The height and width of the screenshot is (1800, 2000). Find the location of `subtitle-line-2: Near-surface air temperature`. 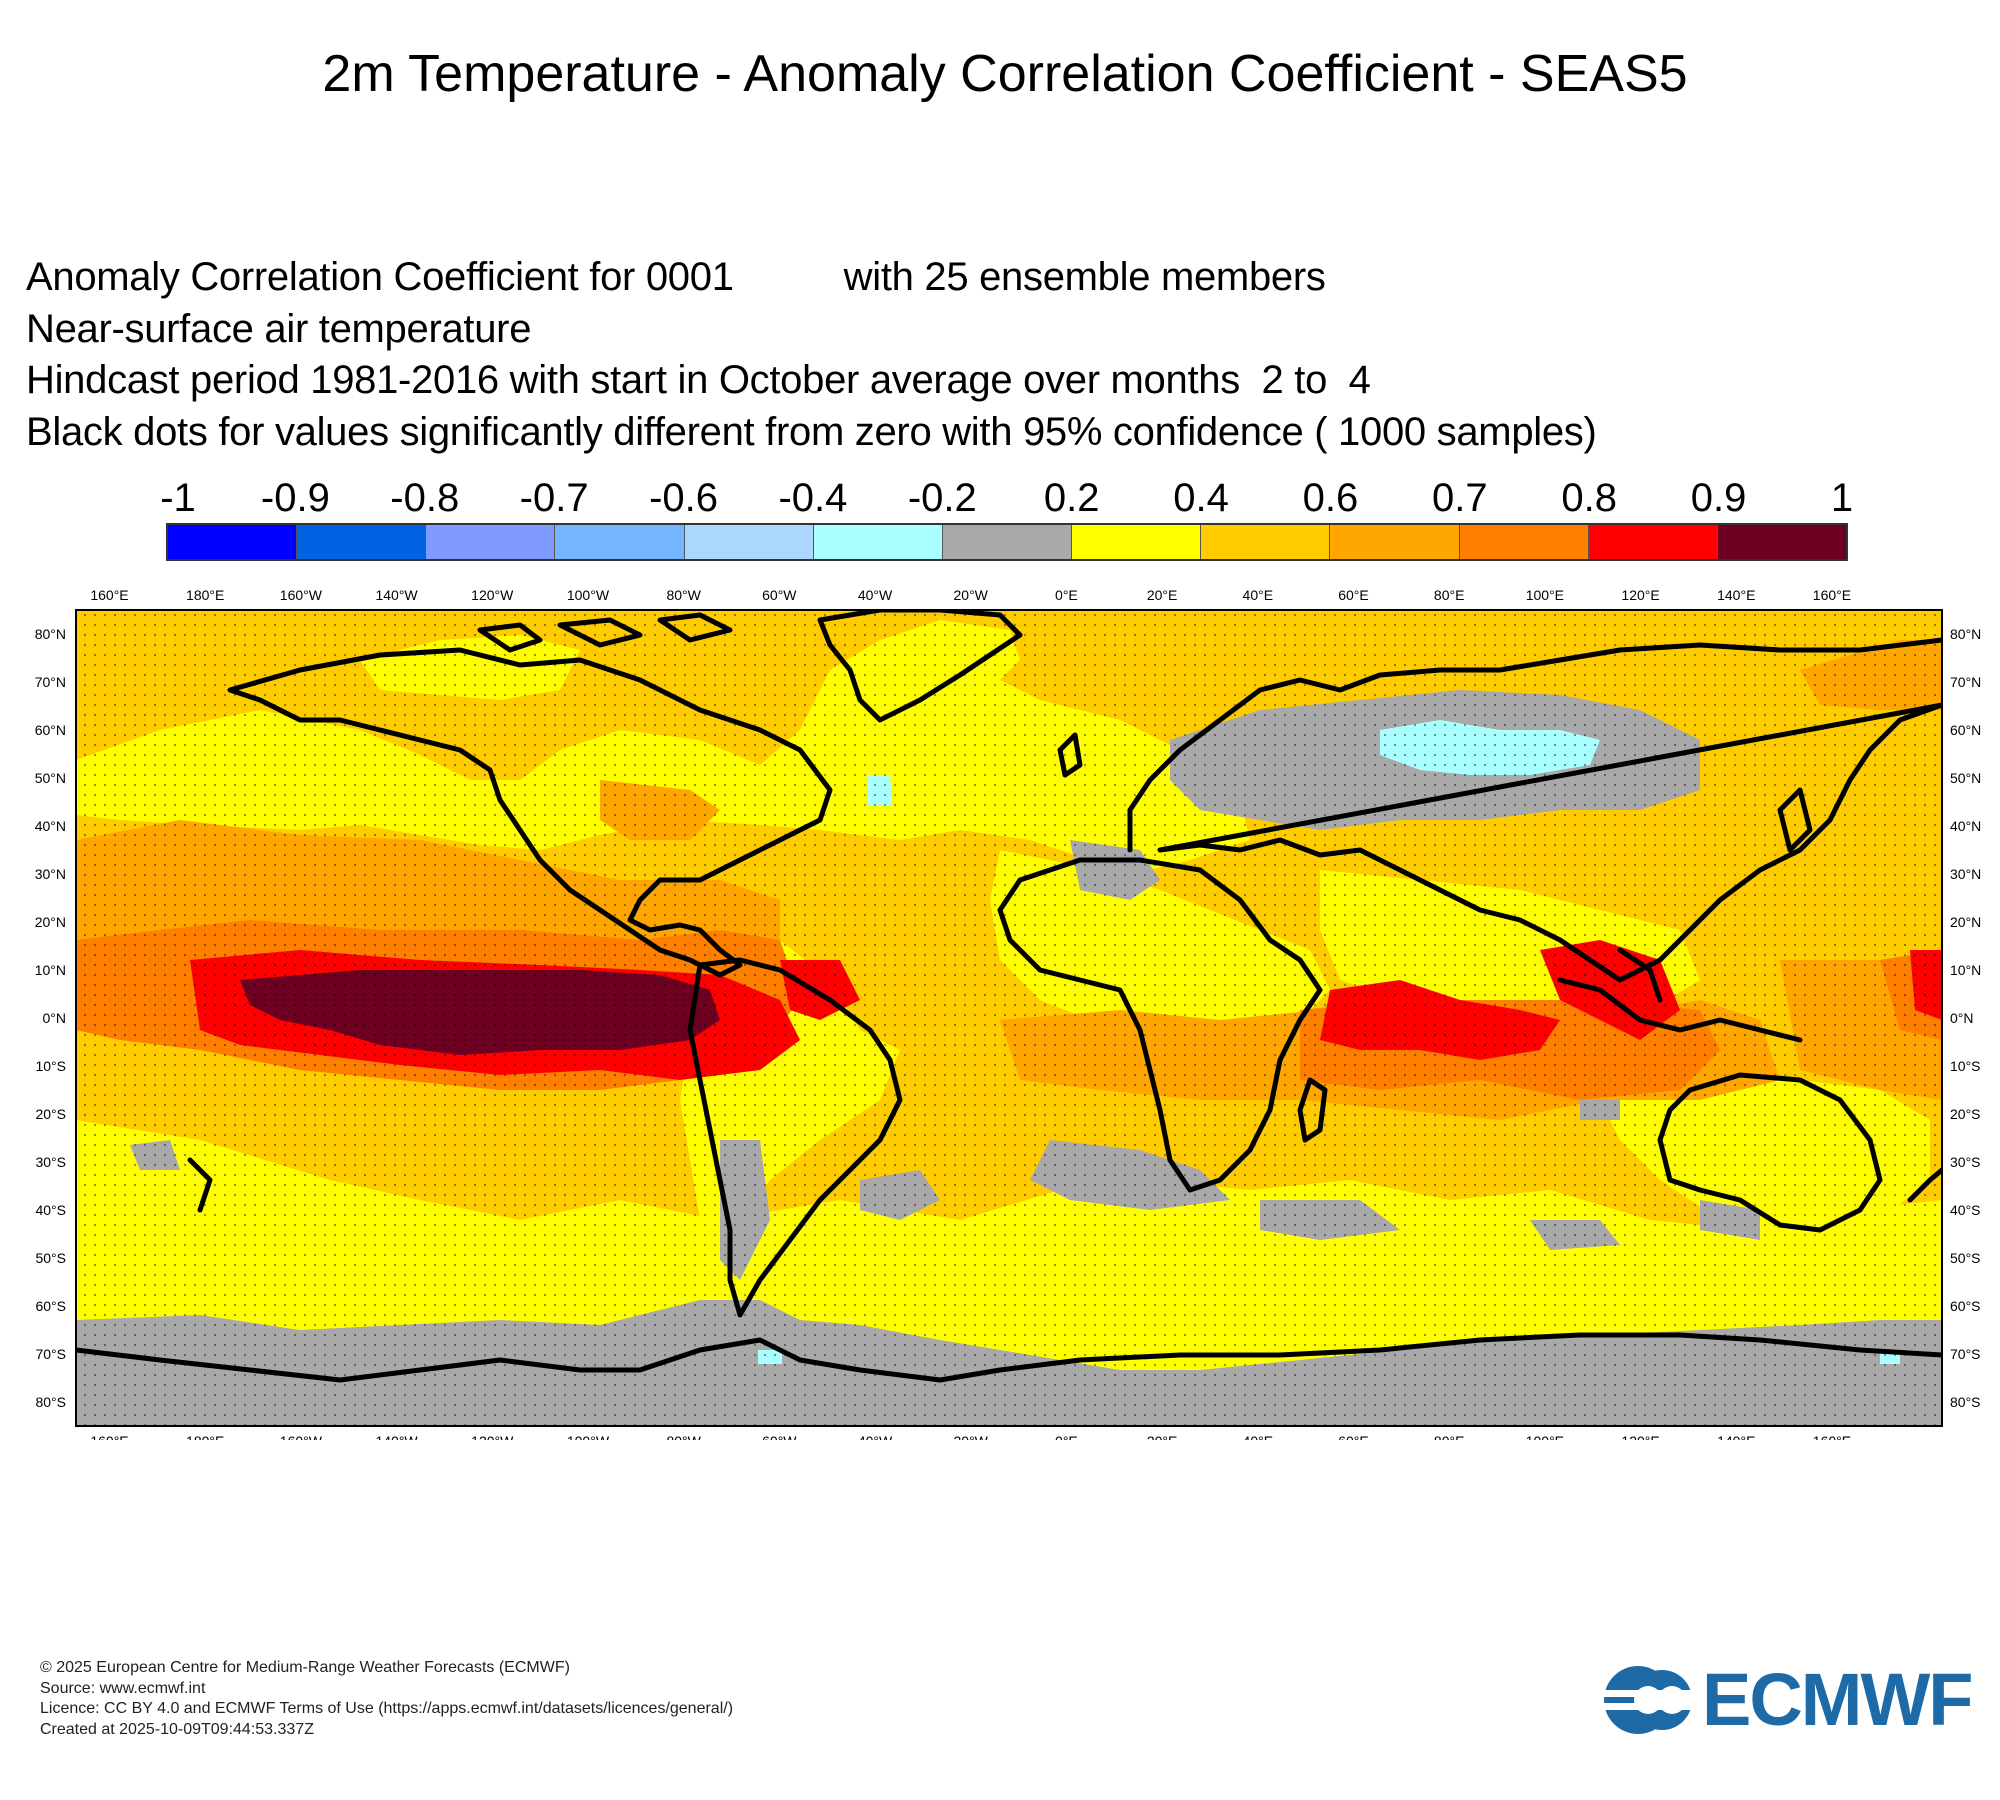

subtitle-line-2: Near-surface air temperature is located at coordinates (279, 328).